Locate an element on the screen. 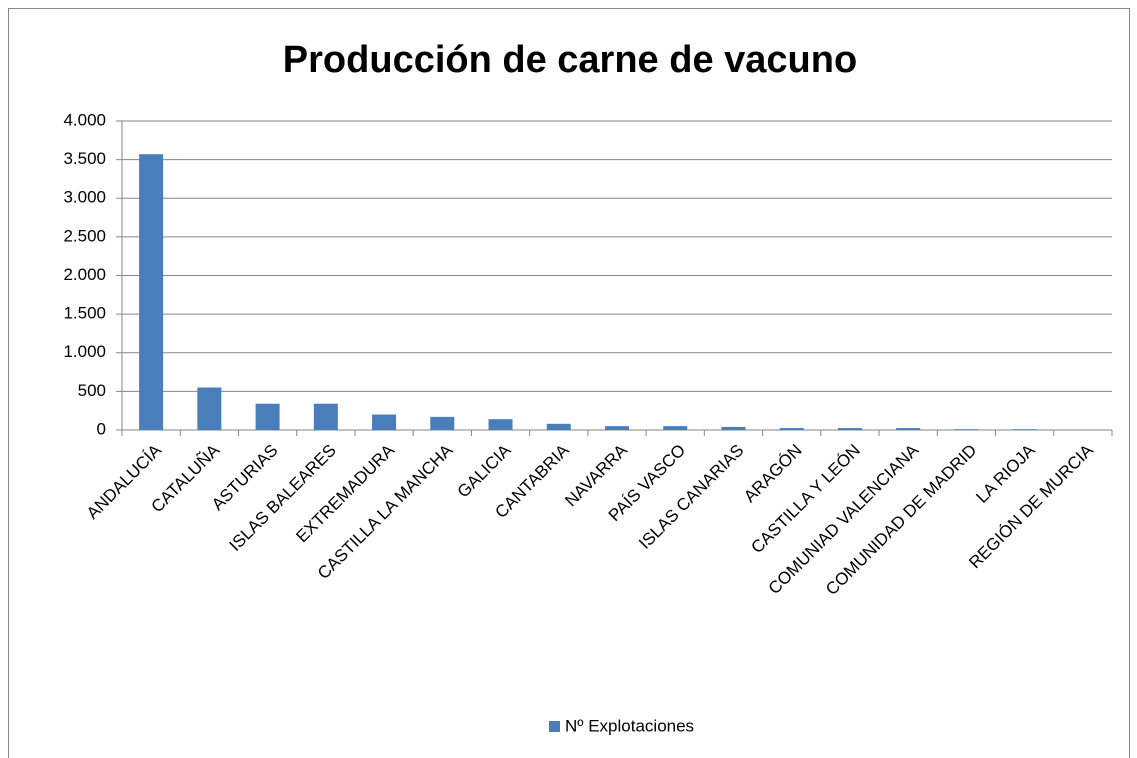 This screenshot has height=758, width=1137. y-tick-label: 2.000 is located at coordinates (84, 274).